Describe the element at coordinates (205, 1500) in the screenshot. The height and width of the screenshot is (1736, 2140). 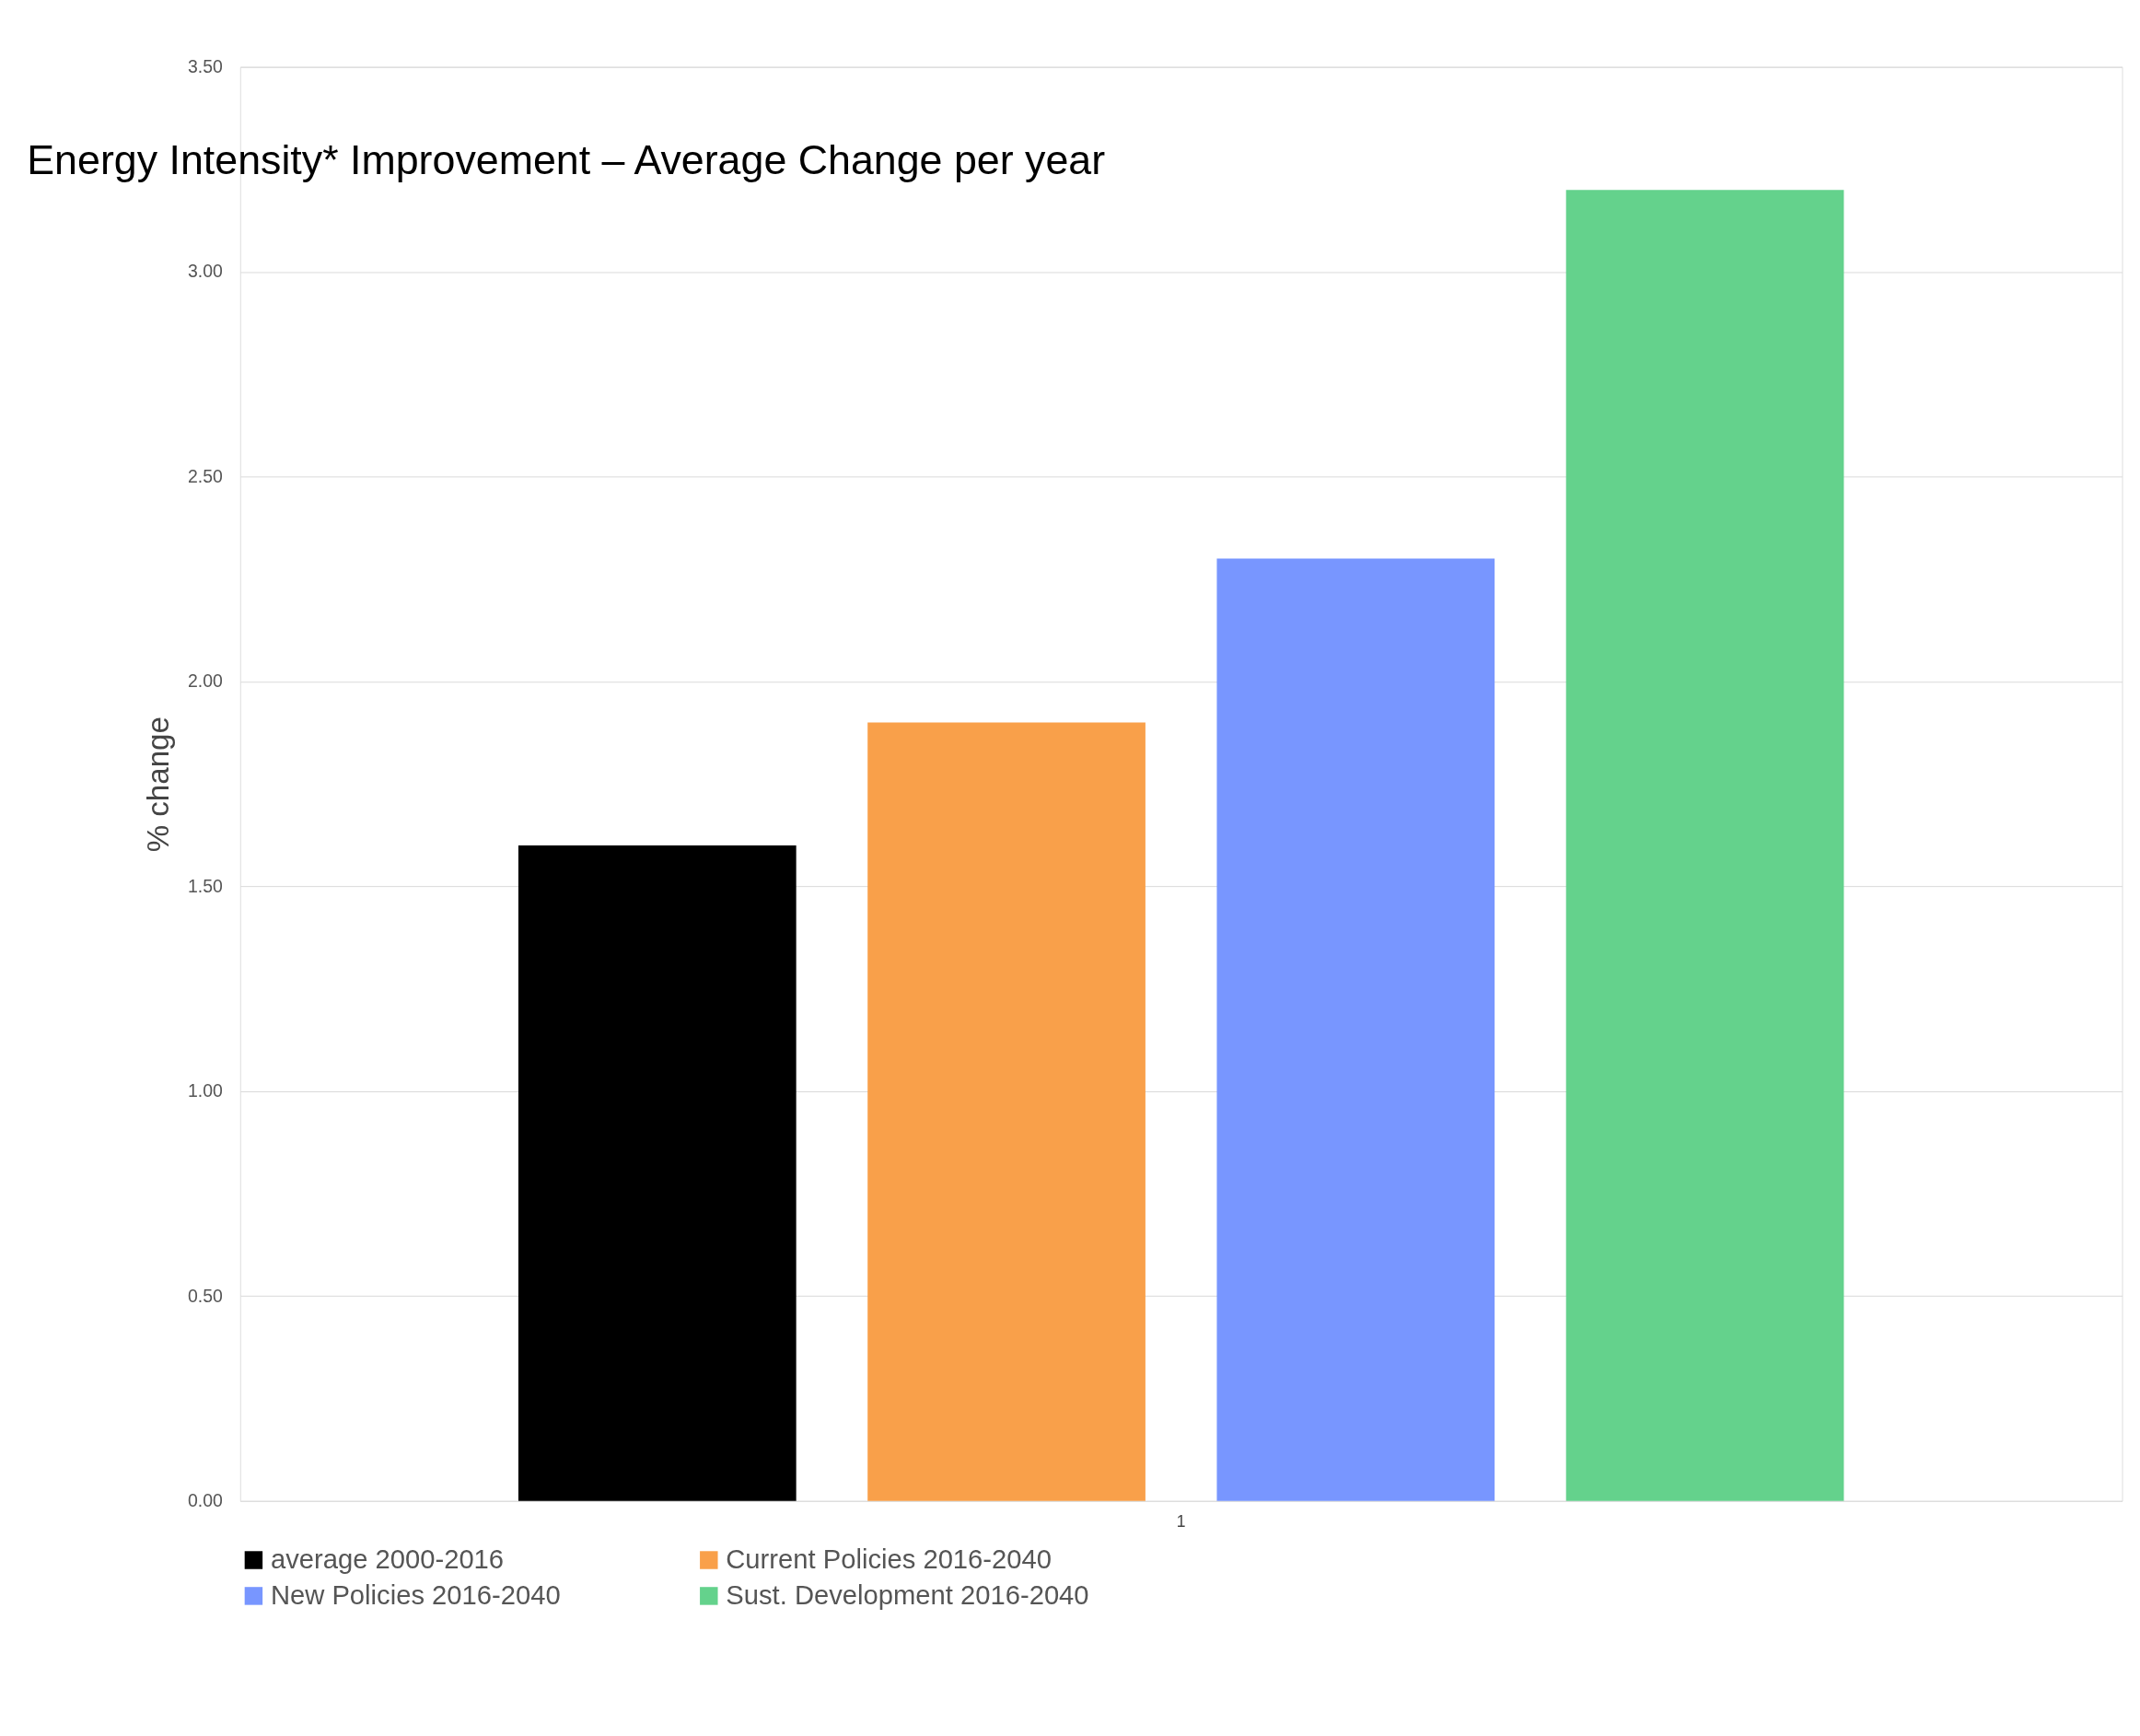
I see `y-tick-label: 0.00` at that location.